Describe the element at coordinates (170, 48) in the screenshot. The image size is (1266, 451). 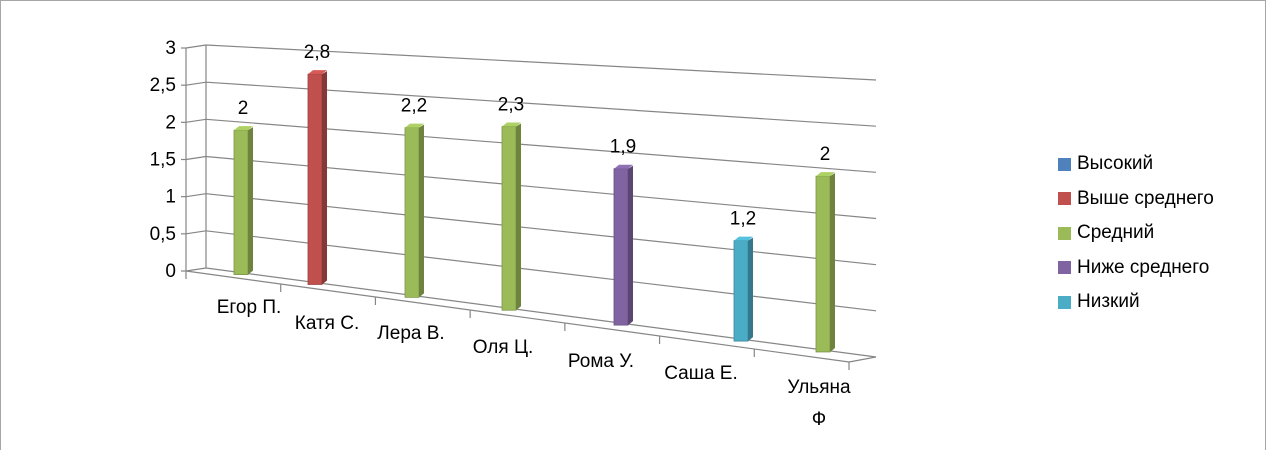
I see `y-tick-label: 3` at that location.